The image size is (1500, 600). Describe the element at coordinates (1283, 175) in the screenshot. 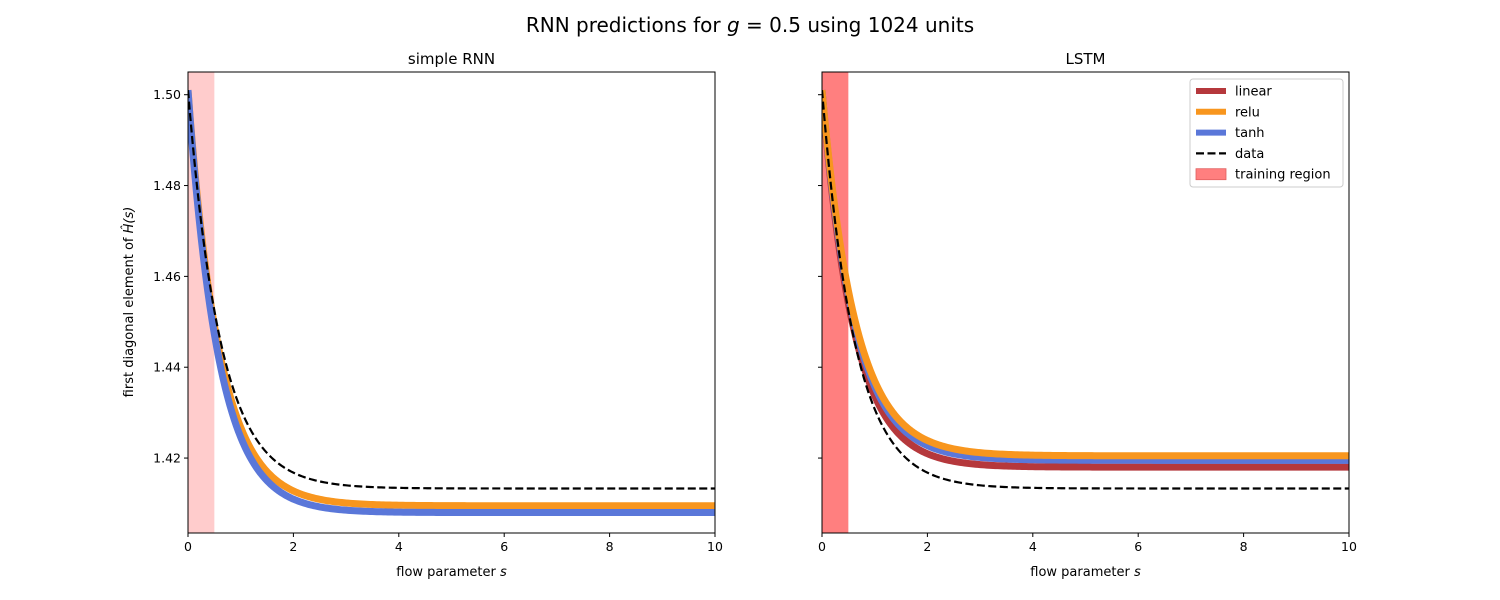

I see `legend-label: training region` at that location.